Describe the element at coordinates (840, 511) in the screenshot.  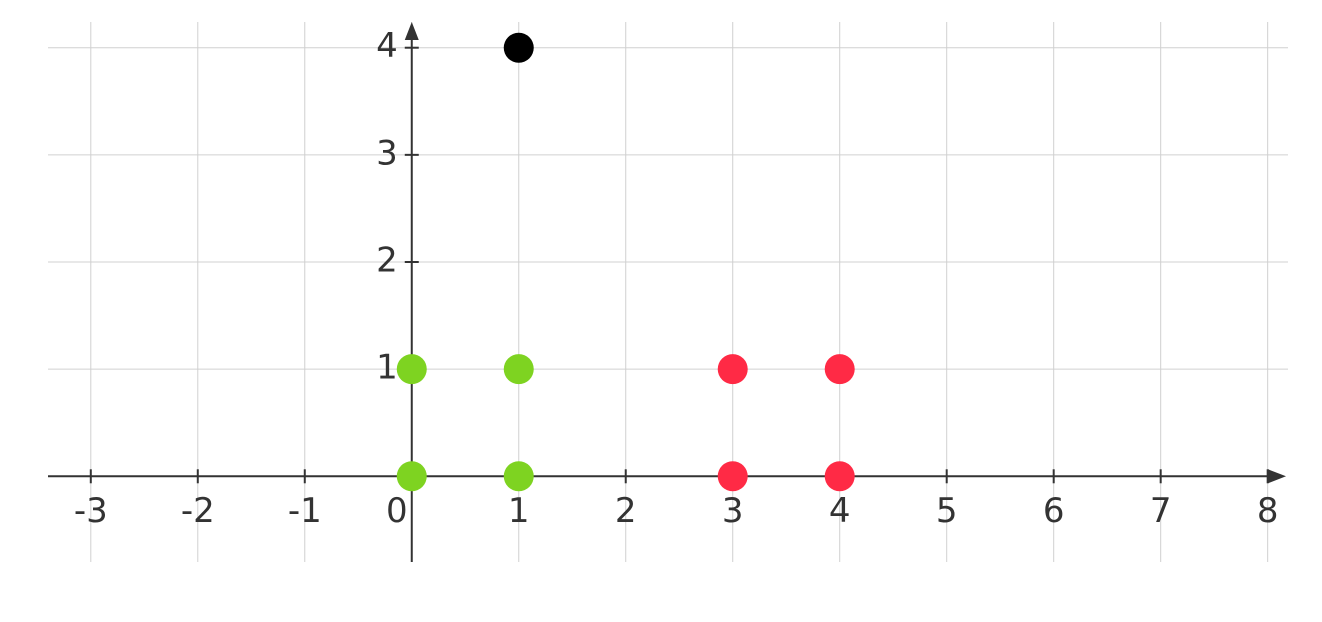
I see `x-tick-label: 4` at that location.